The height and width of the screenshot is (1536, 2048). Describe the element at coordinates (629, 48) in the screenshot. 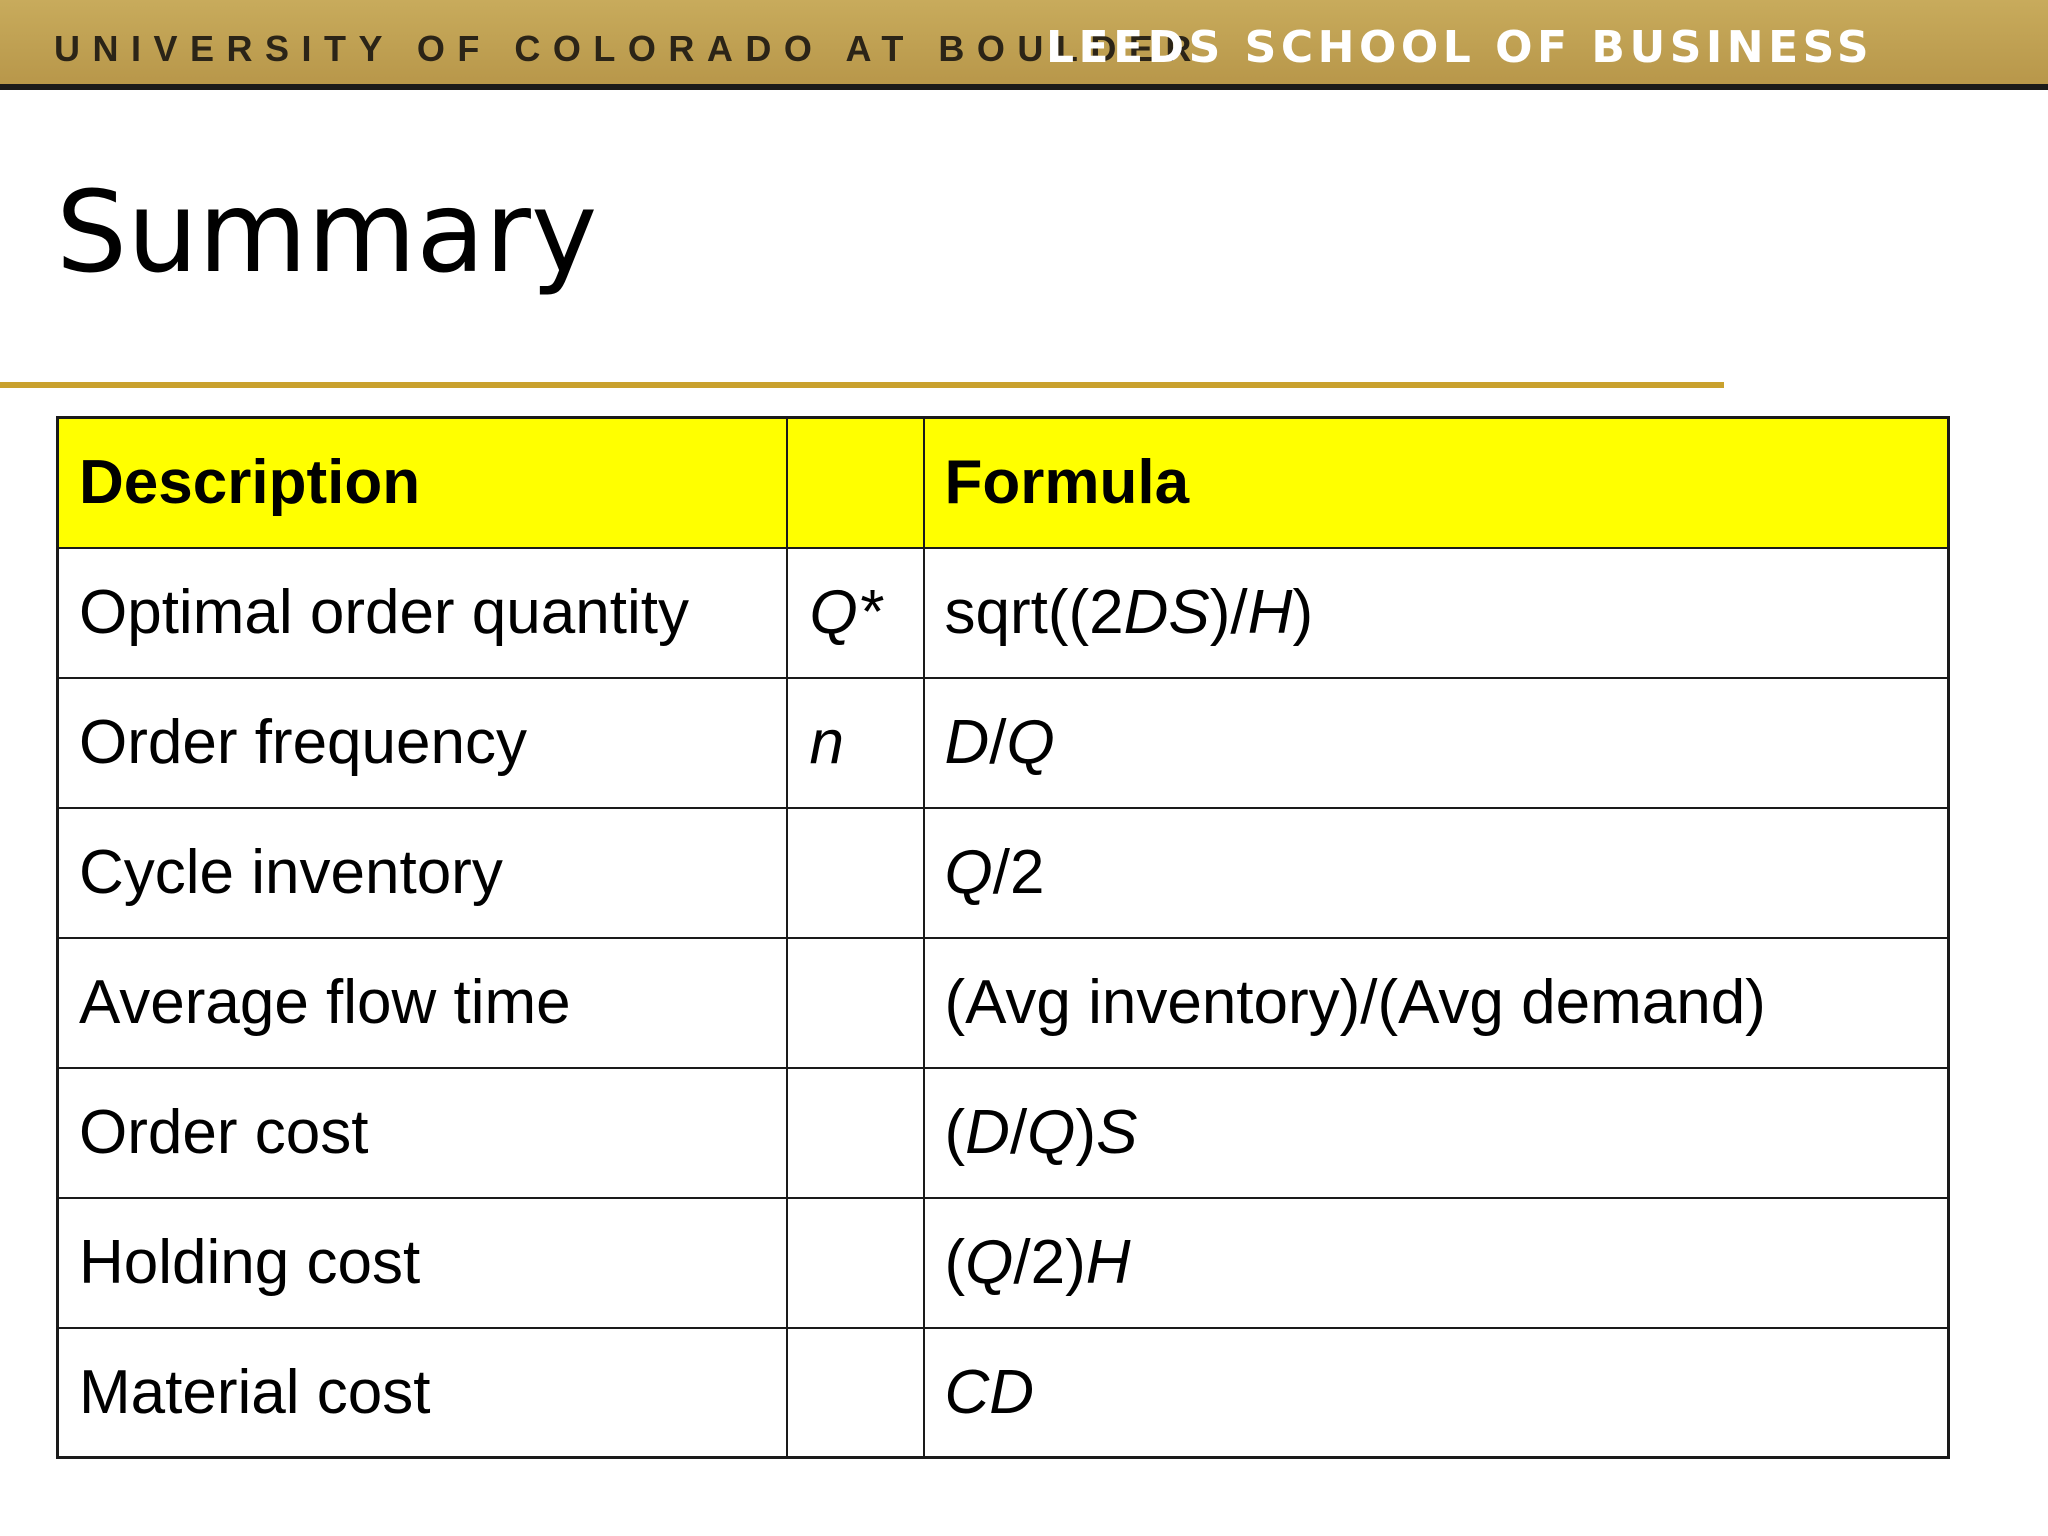

I see `university-name: UNIVERSITY OF COLORADO AT BOULDER` at that location.